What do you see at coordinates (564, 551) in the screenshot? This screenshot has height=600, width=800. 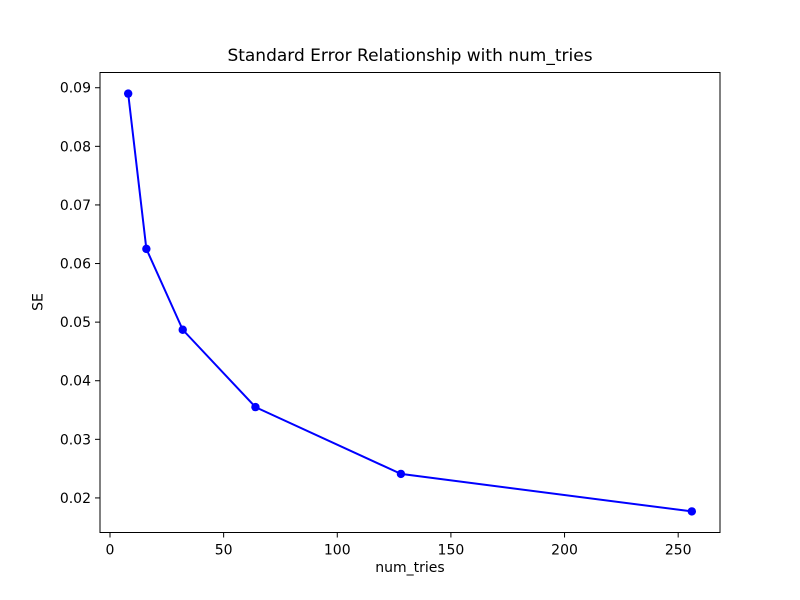 I see `x-tick-label: 200` at bounding box center [564, 551].